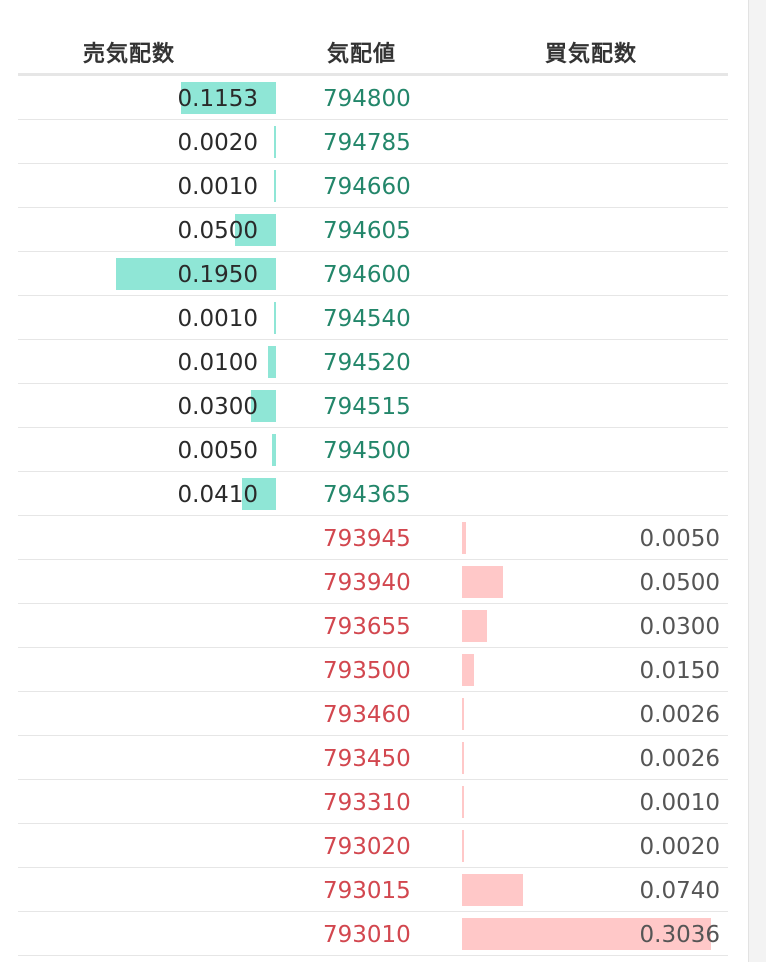  I want to click on bid-row: 793945 0.0050, so click(373, 538).